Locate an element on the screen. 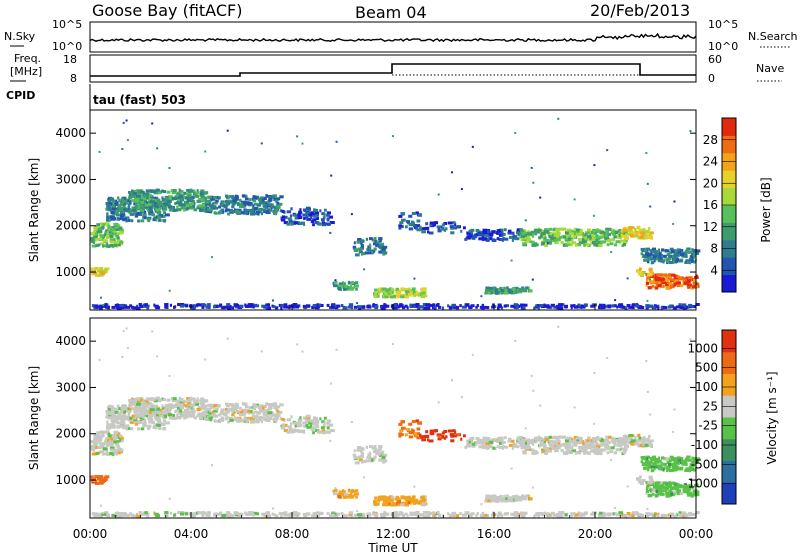  freq-left-tick-bottom: 8 is located at coordinates (73, 78).